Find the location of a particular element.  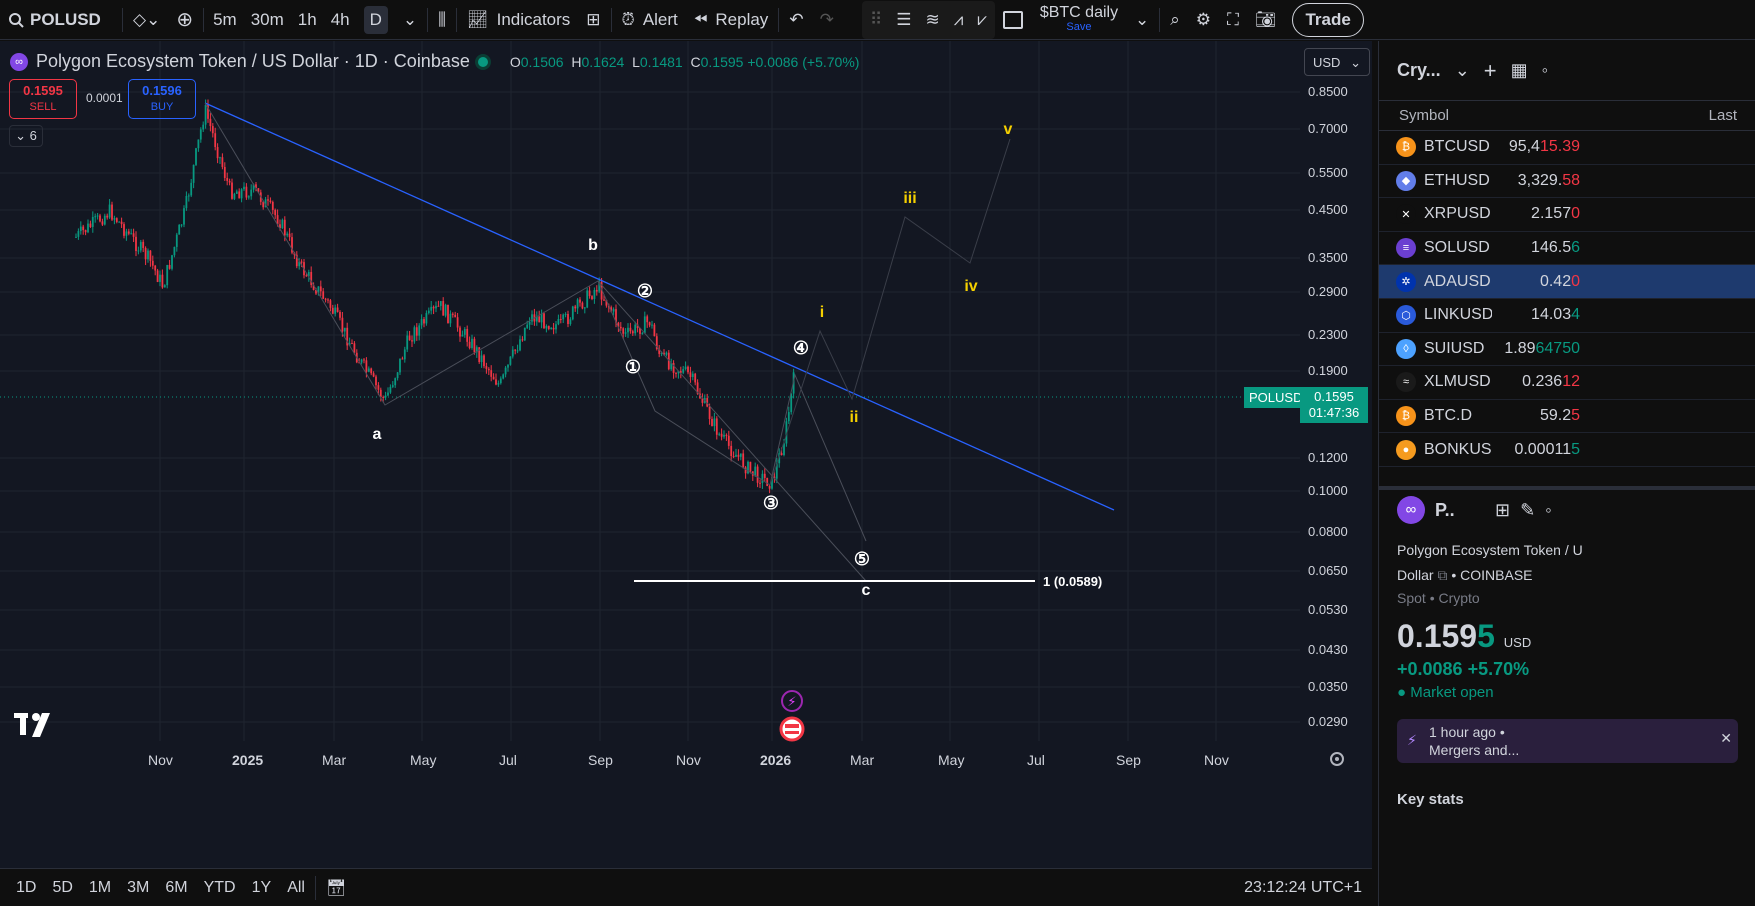

alert-button: ⏰︎ Alert is located at coordinates (650, 19).